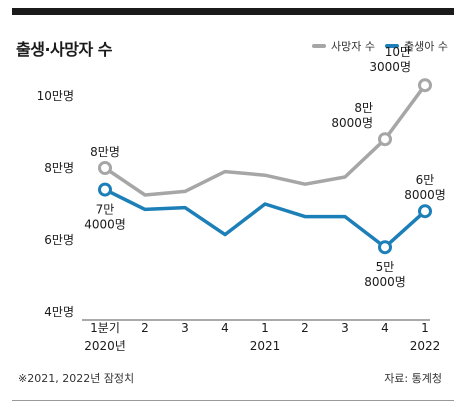 This screenshot has height=413, width=462. Describe the element at coordinates (319, 46) in the screenshot. I see `legend-swatch-deaths` at that location.